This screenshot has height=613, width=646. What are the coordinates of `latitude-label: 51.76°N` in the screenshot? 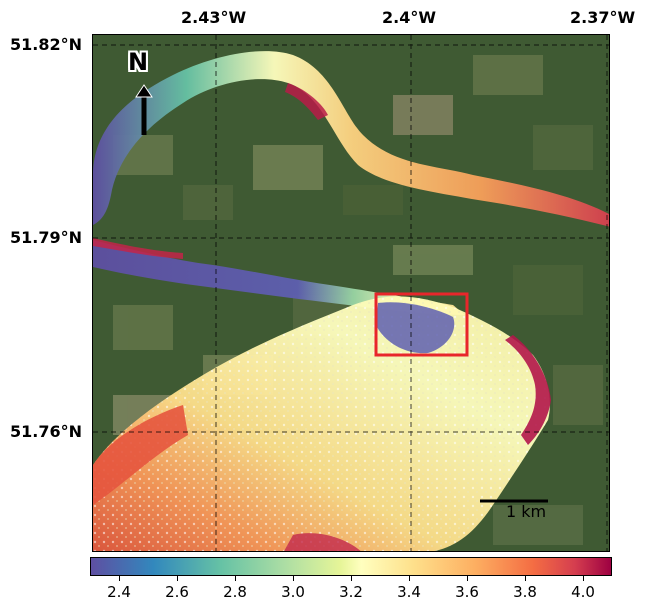 It's located at (46, 431).